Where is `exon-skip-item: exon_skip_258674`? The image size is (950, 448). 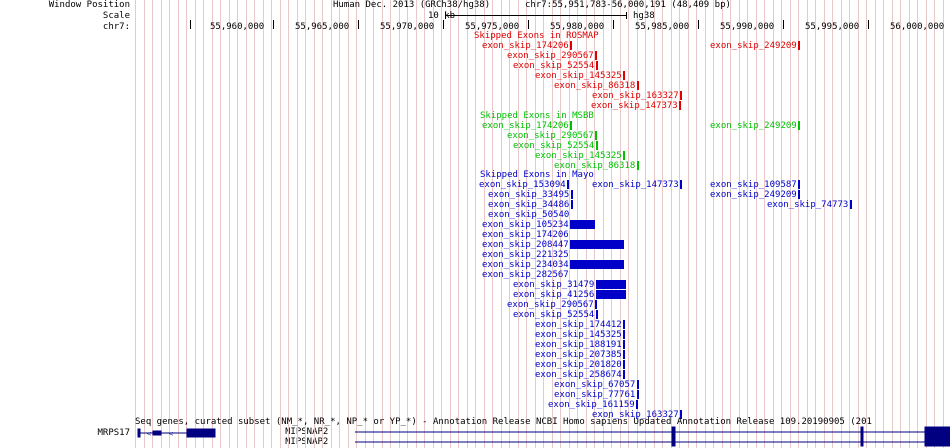 exon-skip-item: exon_skip_258674 is located at coordinates (578, 375).